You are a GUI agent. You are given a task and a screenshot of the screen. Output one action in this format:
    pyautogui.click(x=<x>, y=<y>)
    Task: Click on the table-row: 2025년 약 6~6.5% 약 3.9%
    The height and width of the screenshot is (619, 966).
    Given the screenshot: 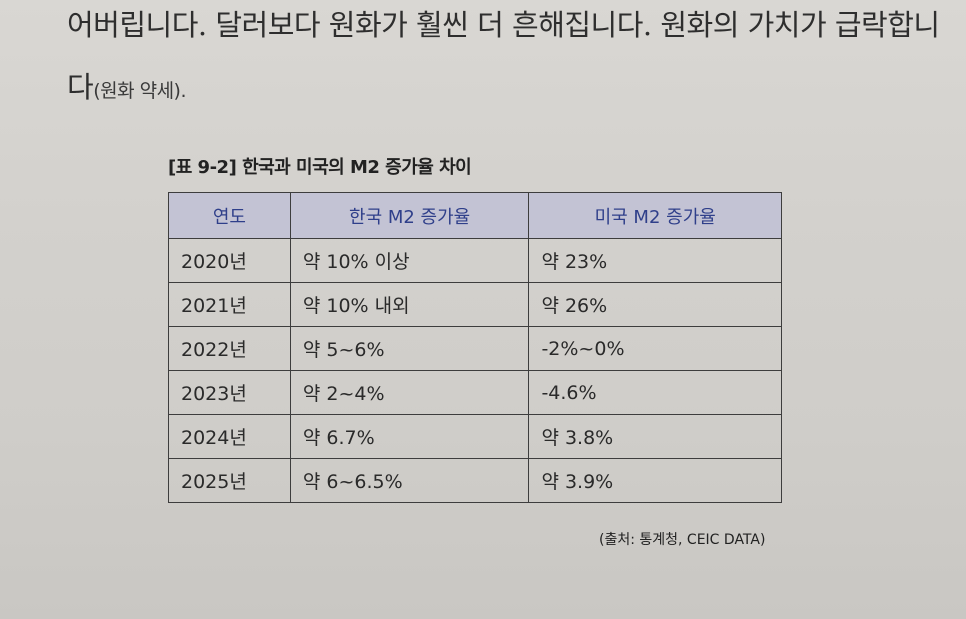 What is the action you would take?
    pyautogui.click(x=475, y=480)
    